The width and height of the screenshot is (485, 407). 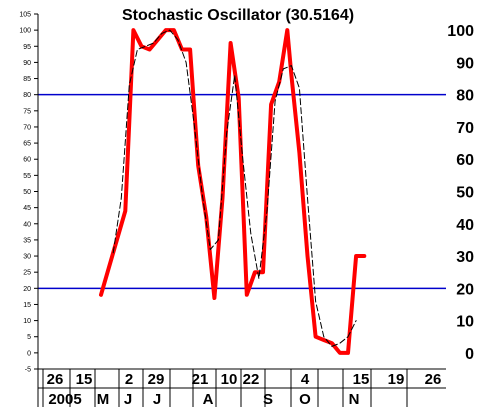 I want to click on left-tick-label: 50, so click(x=27, y=192).